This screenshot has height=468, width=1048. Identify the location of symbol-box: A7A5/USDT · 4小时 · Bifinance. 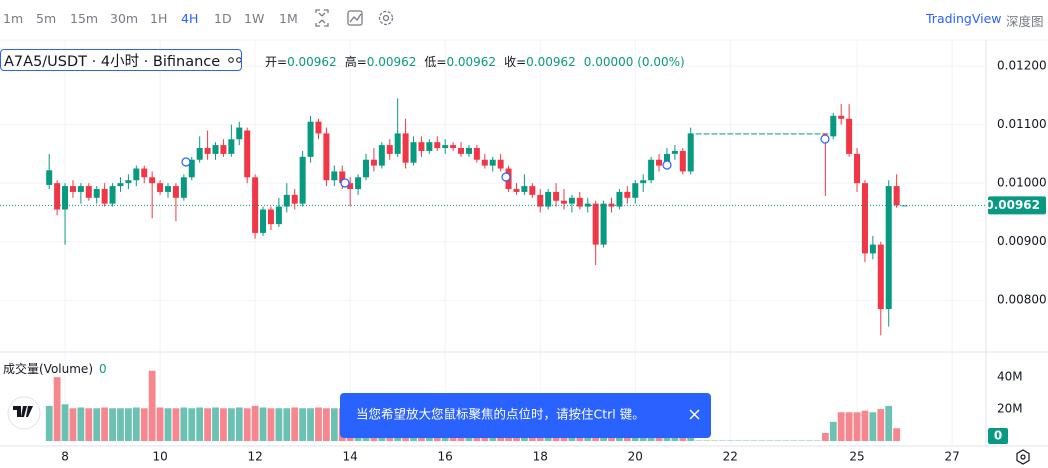
(121, 60).